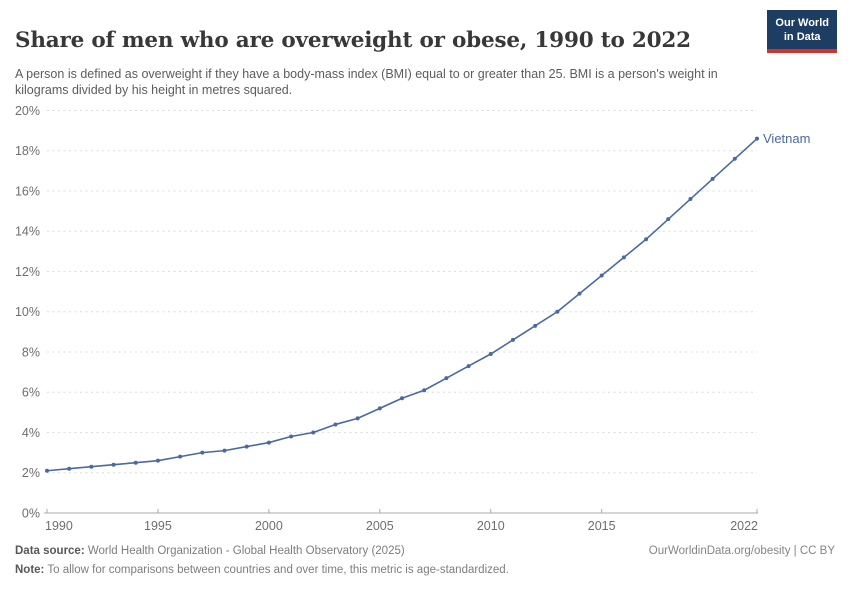 The width and height of the screenshot is (850, 600). I want to click on x-tick-label: 2000, so click(269, 526).